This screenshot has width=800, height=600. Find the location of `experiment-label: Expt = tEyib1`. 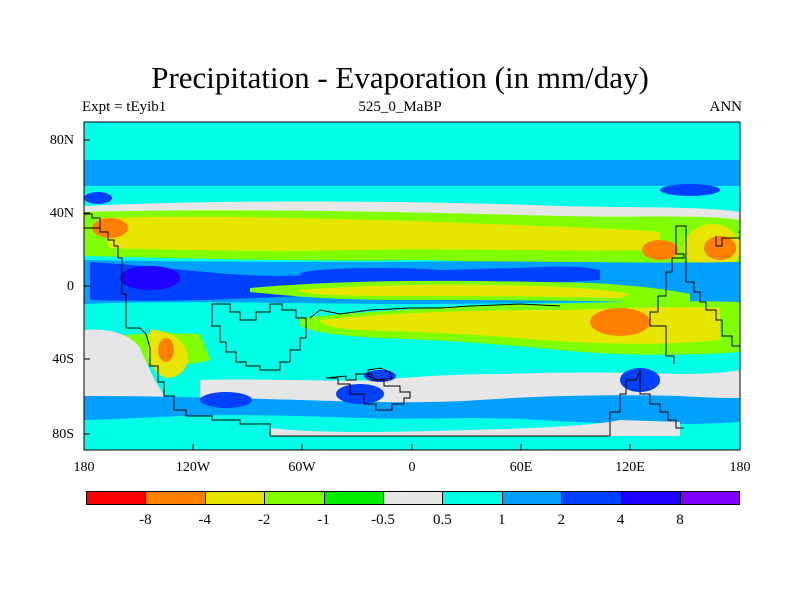

experiment-label: Expt = tEyib1 is located at coordinates (124, 107).